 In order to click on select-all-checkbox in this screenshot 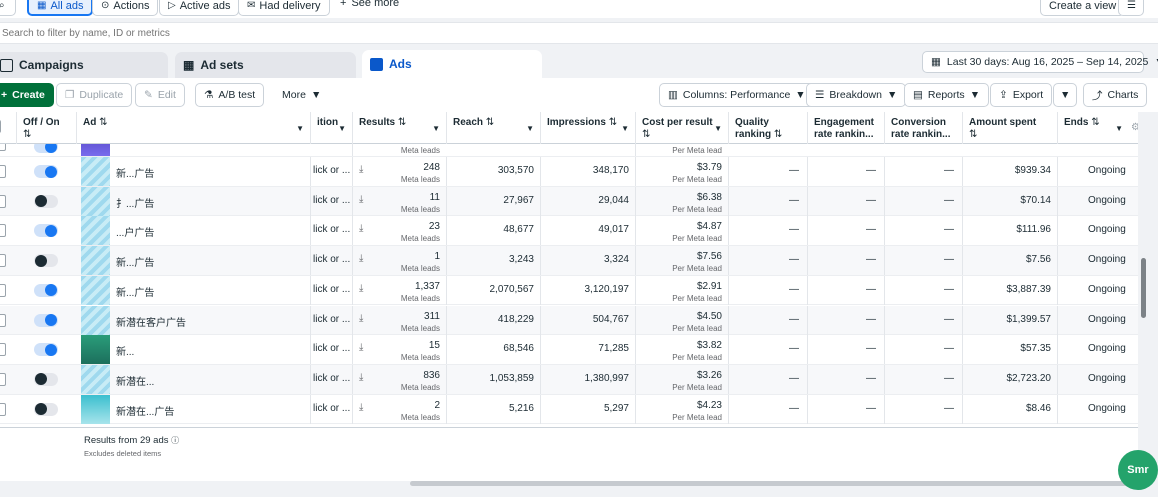, I will do `click(0, 126)`.